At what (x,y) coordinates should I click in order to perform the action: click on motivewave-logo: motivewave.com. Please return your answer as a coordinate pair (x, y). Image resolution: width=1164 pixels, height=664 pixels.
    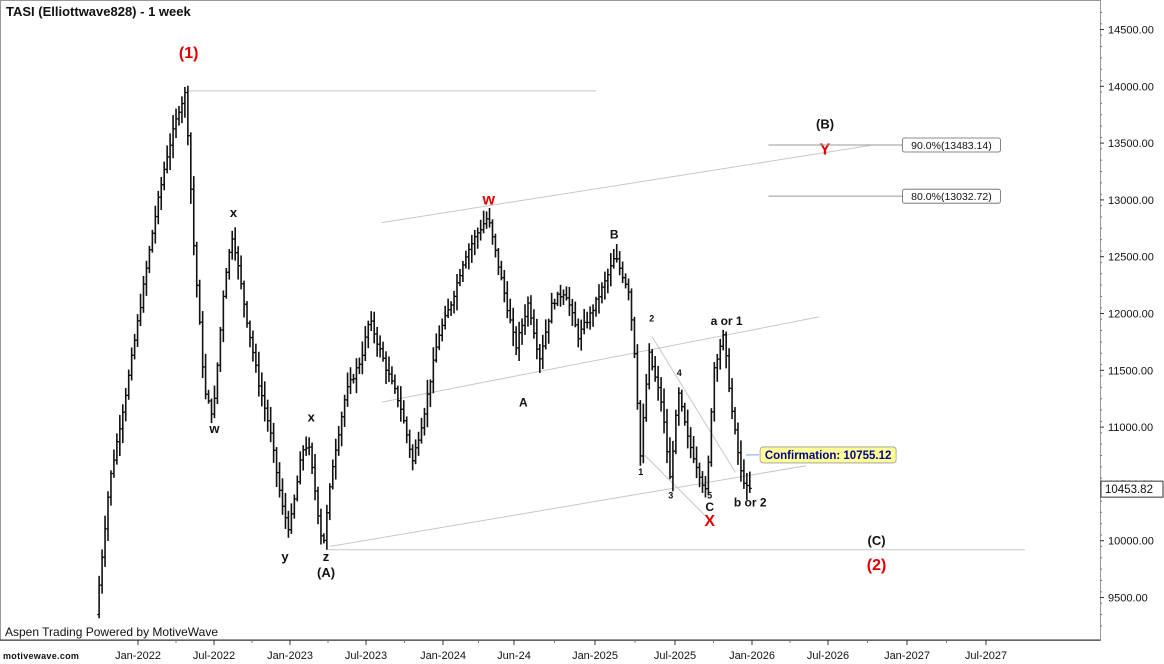
    Looking at the image, I should click on (41, 656).